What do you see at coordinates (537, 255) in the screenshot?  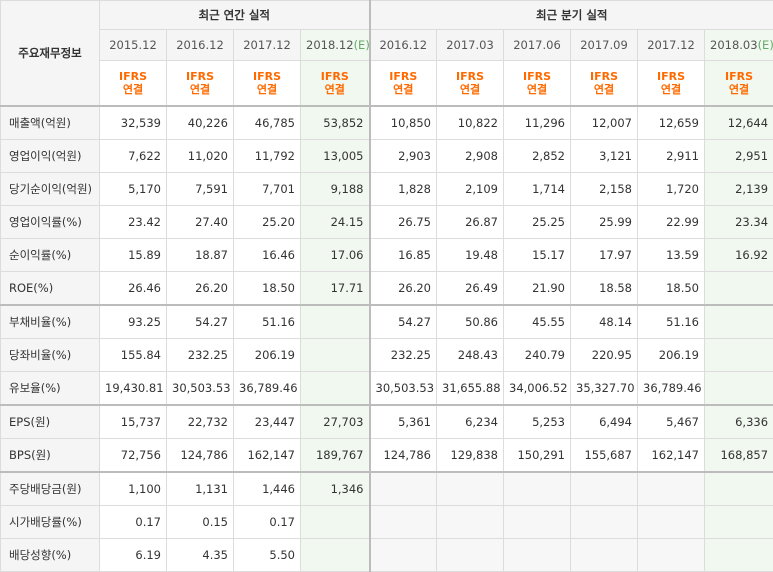 I see `quarter-value-cell: 15.17` at bounding box center [537, 255].